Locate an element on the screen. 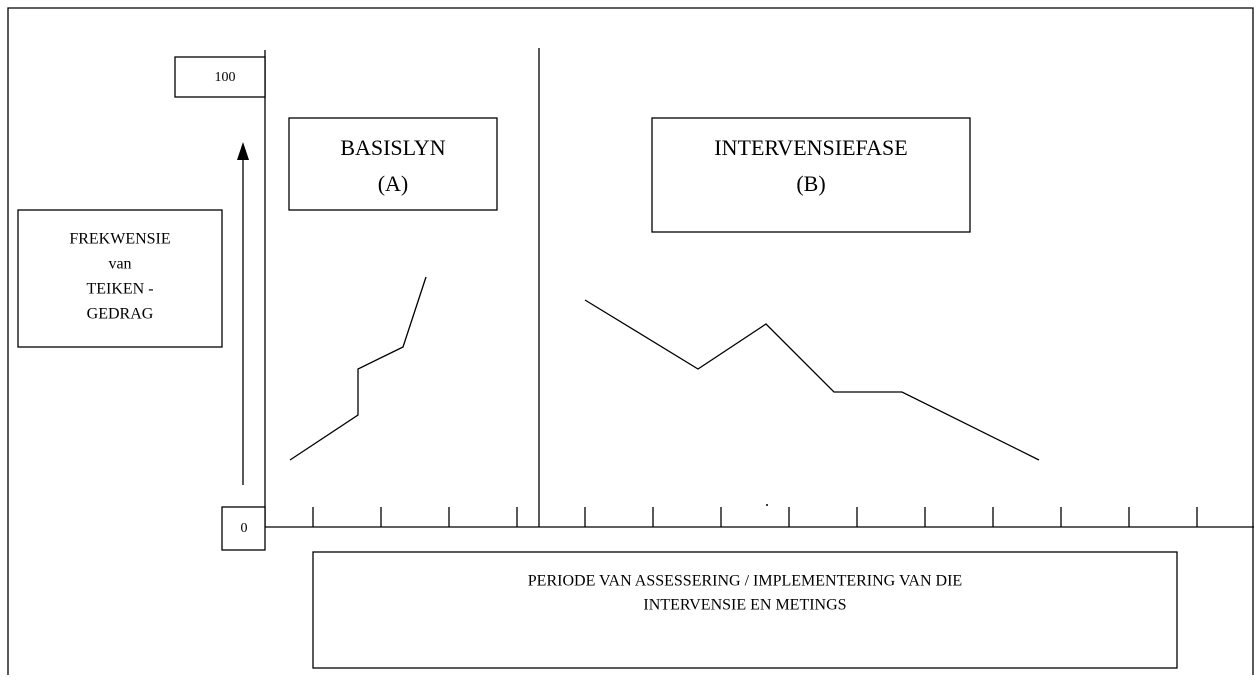 This screenshot has width=1254, height=680. min-label: 0 is located at coordinates (244, 528).